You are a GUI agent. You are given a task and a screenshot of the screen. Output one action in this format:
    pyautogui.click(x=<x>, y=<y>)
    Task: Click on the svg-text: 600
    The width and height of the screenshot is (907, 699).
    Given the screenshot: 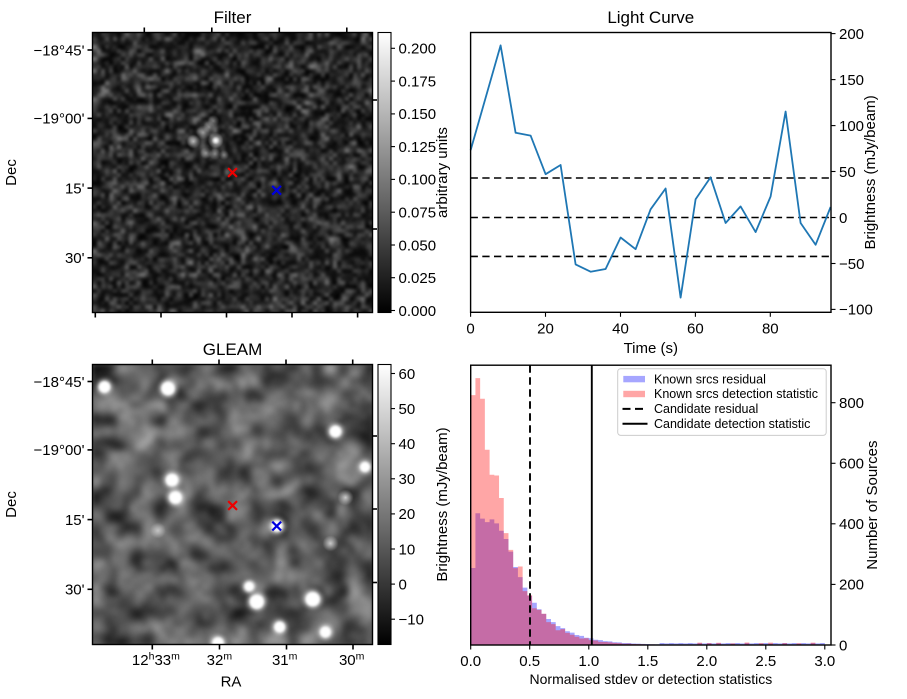 What is the action you would take?
    pyautogui.click(x=851, y=464)
    